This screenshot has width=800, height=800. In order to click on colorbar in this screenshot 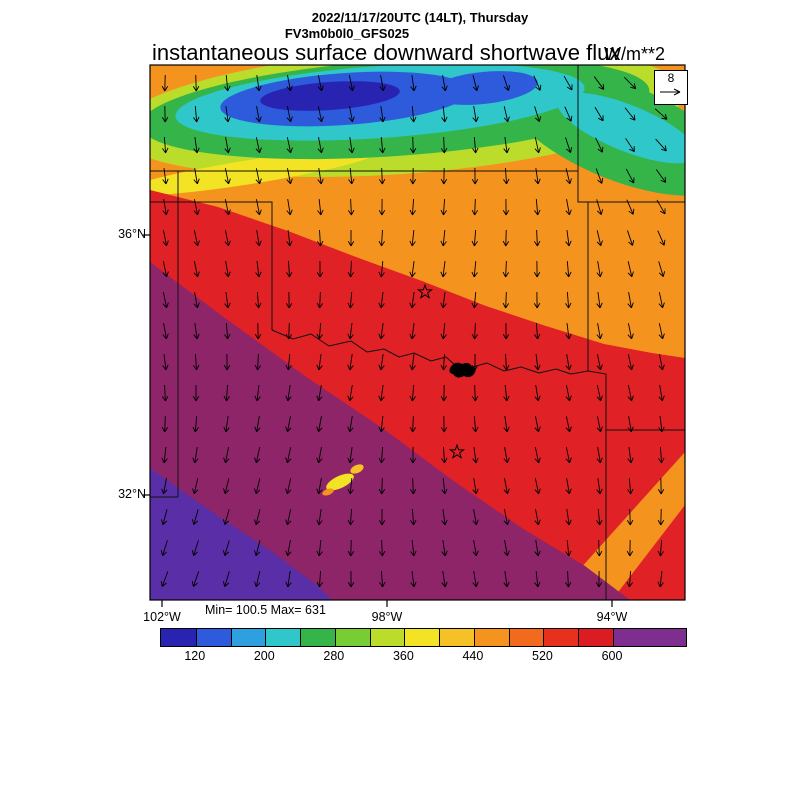, I will do `click(423, 637)`.